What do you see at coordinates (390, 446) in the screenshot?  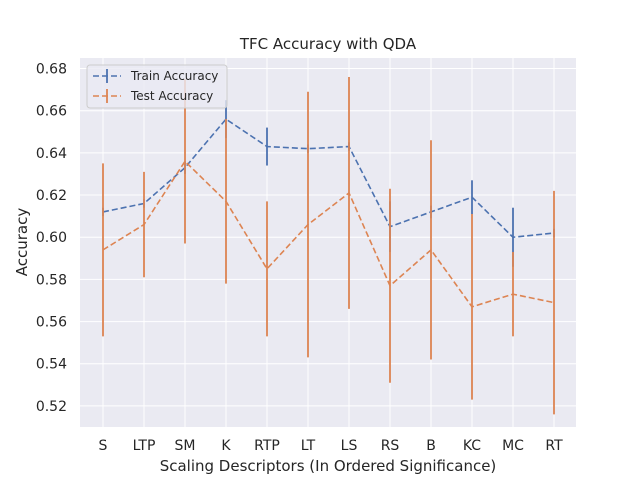 I see `x-tick-label: RS` at bounding box center [390, 446].